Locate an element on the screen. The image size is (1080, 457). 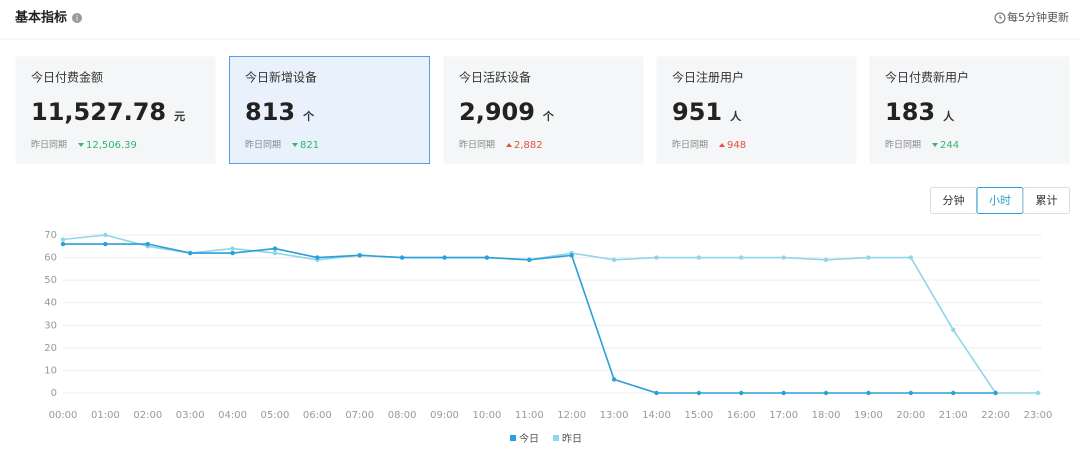
card-title: 今日付费新用户 is located at coordinates (927, 77).